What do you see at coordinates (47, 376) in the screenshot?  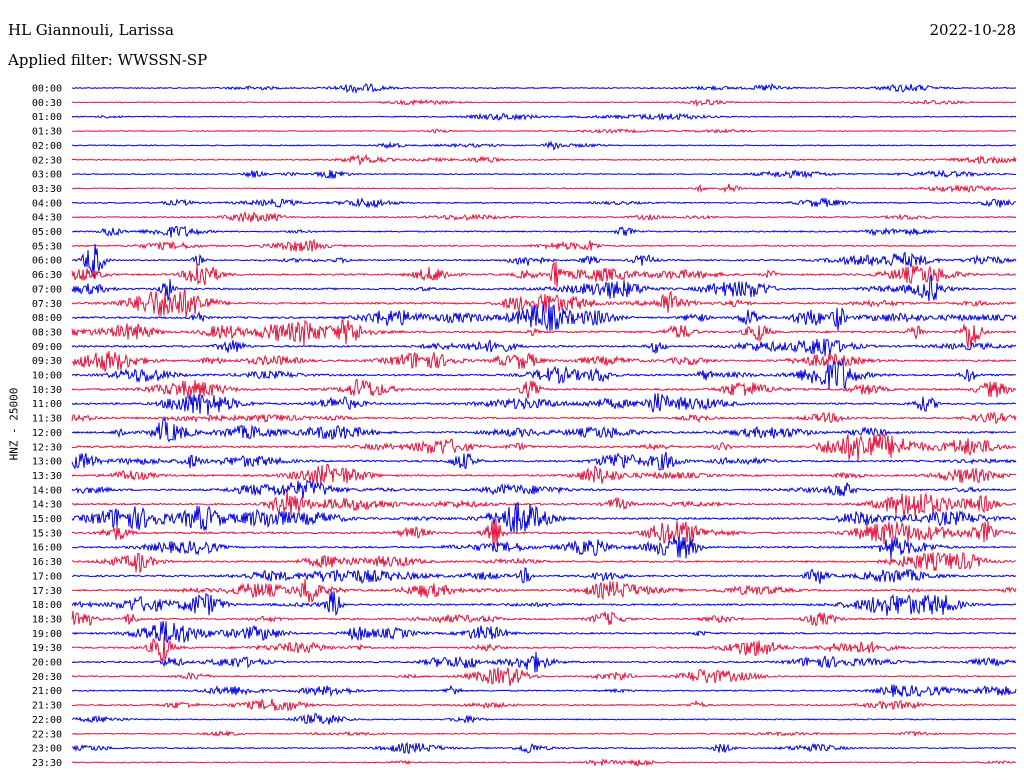 I see `time-tick-label: 10:00` at bounding box center [47, 376].